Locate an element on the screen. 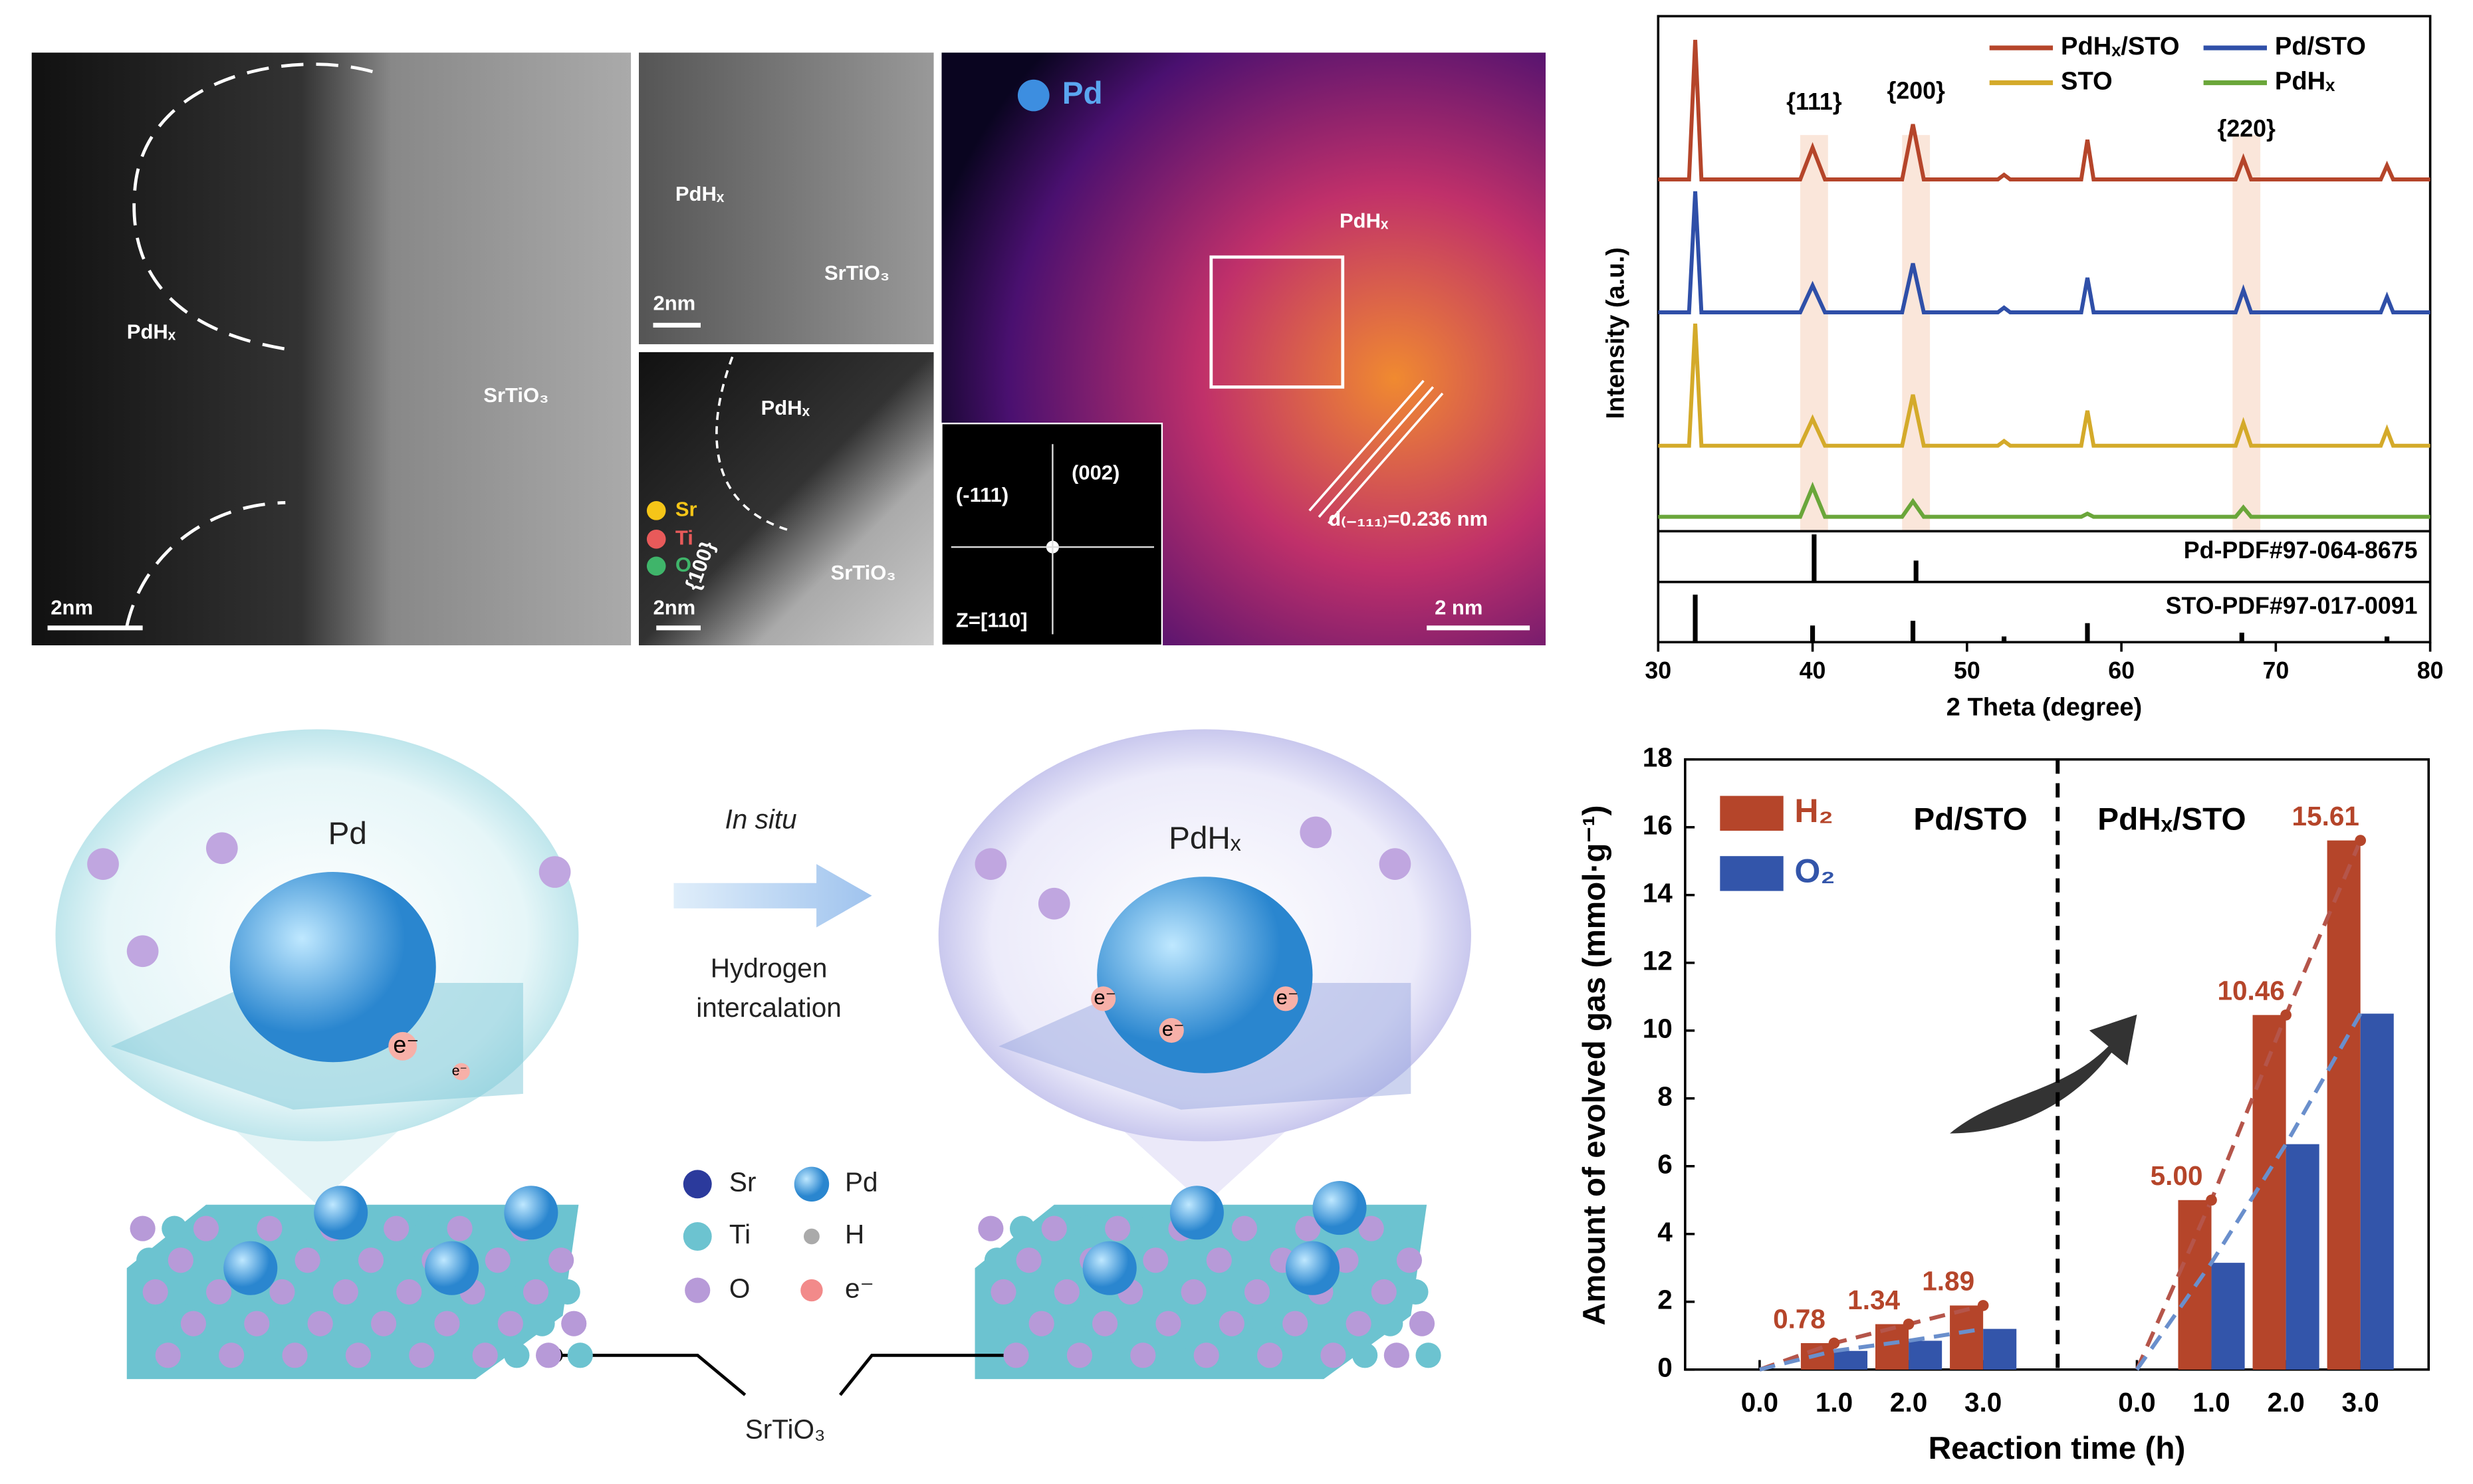 The image size is (2473, 1484). micrograph-label: 2nm is located at coordinates (674, 303).